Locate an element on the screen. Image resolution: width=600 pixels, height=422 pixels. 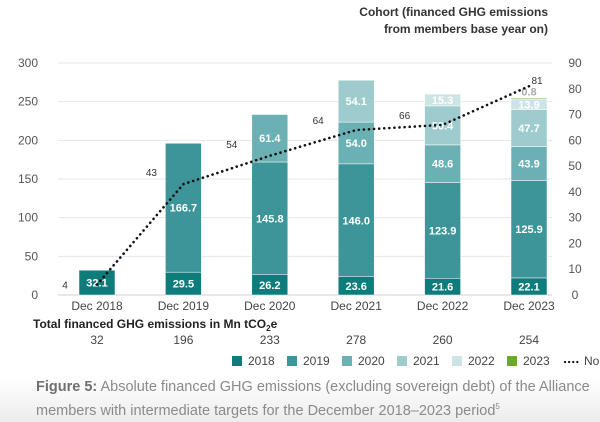
members-label: 64 is located at coordinates (319, 121).